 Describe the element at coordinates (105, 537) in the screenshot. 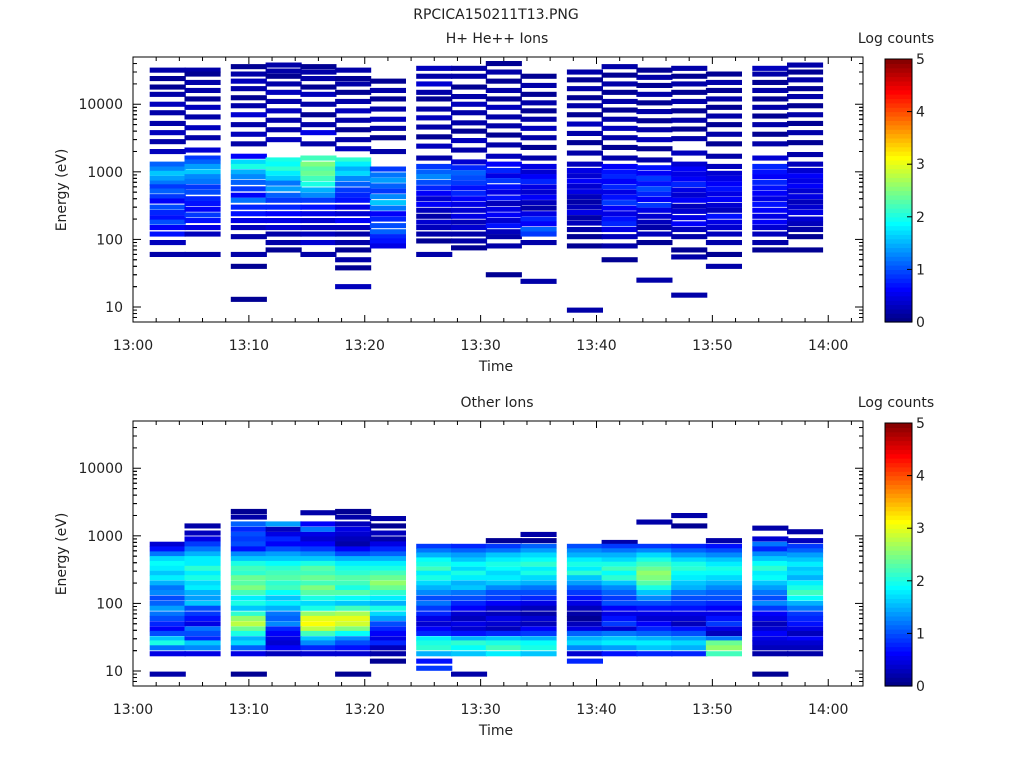

I see `y-tick-label: 1000` at that location.